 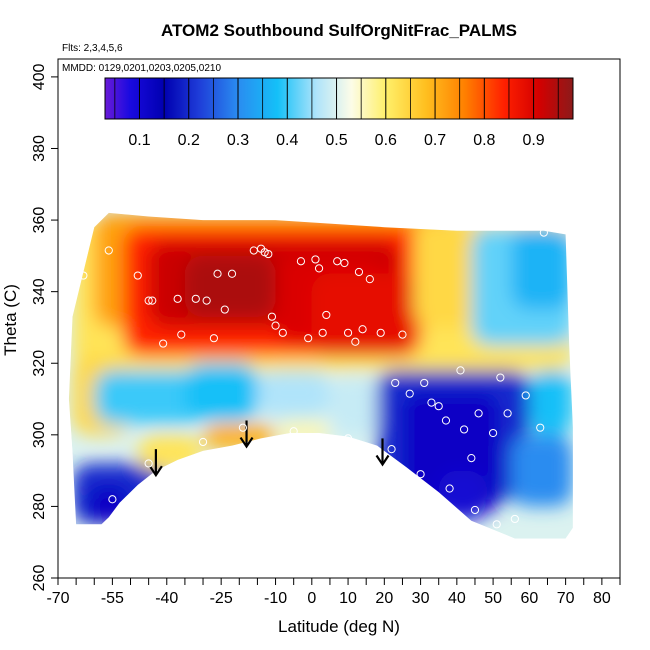 What do you see at coordinates (39, 506) in the screenshot?
I see `y-tick-label: 280` at bounding box center [39, 506].